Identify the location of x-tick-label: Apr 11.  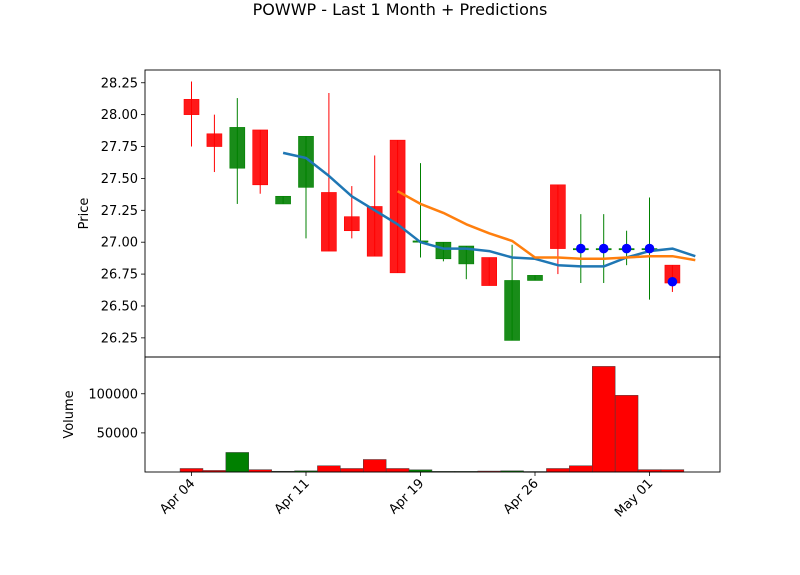
(292, 496).